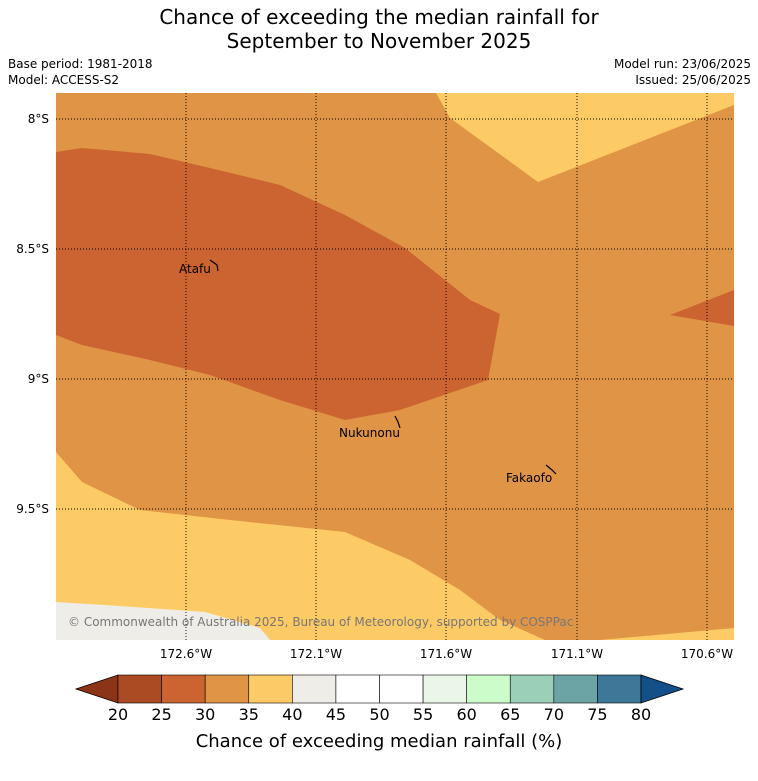 This screenshot has height=781, width=758. I want to click on colorbar-tick-label: 20, so click(118, 714).